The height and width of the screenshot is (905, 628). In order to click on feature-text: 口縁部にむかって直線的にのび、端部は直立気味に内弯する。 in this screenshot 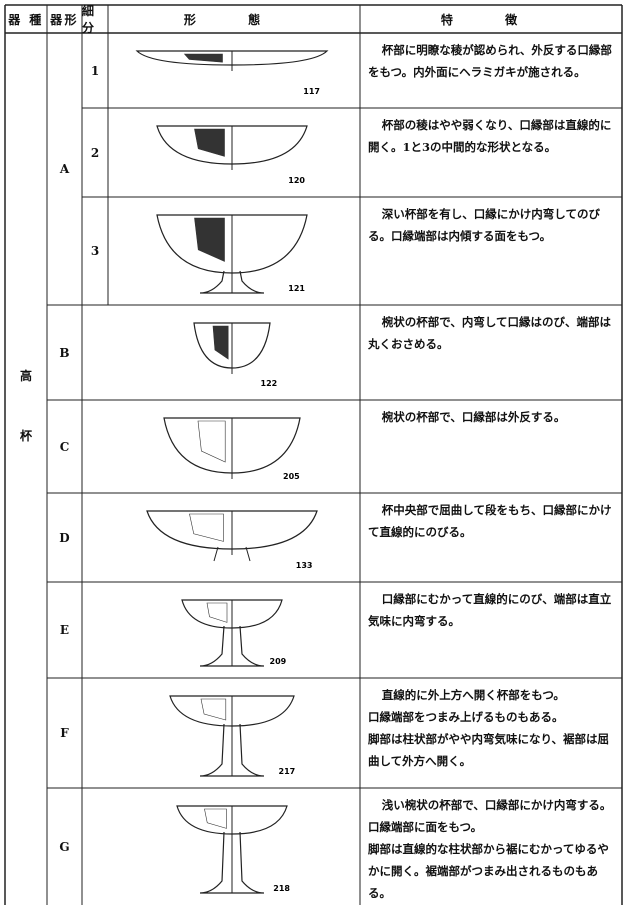, I will do `click(491, 630)`.